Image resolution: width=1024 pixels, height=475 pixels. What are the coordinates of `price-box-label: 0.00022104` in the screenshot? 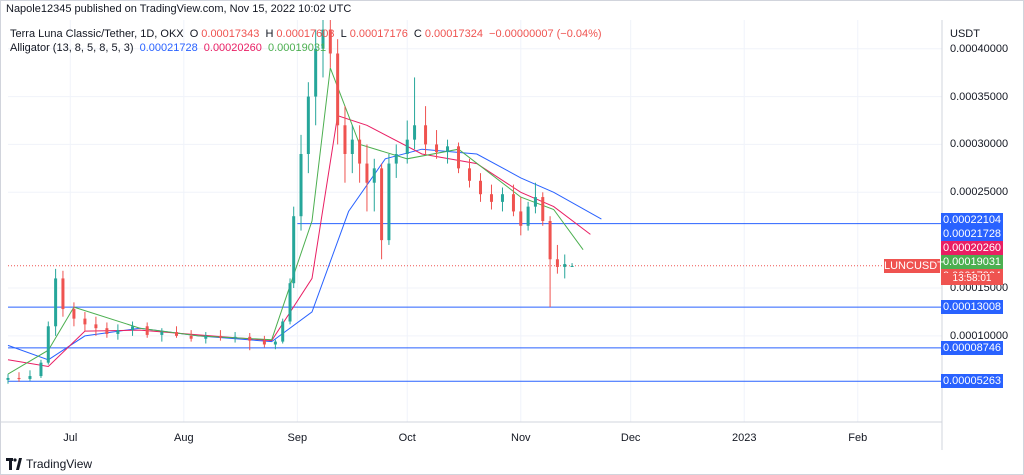 It's located at (972, 220).